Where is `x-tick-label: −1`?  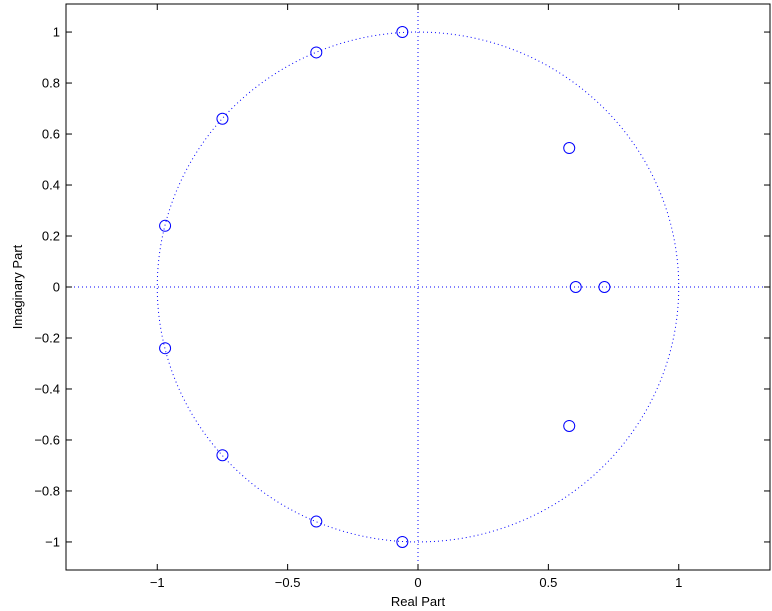 x-tick-label: −1 is located at coordinates (157, 582).